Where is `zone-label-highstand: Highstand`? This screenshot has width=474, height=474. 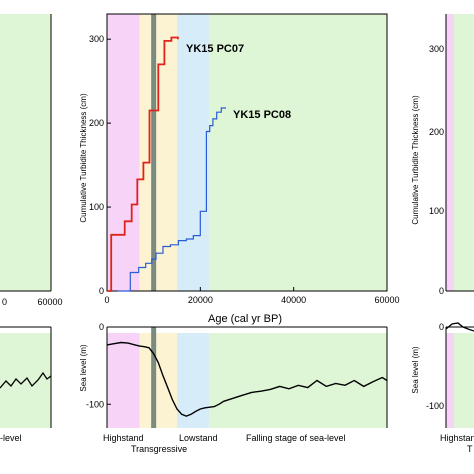
zone-label-highstand: Highstand is located at coordinates (123, 438).